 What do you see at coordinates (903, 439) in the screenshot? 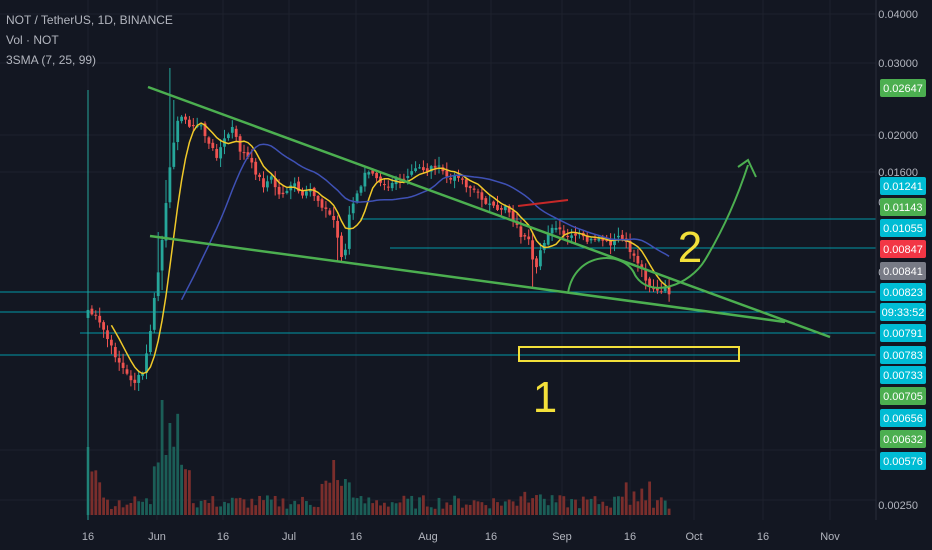
I see `price-label: 0.00632` at bounding box center [903, 439].